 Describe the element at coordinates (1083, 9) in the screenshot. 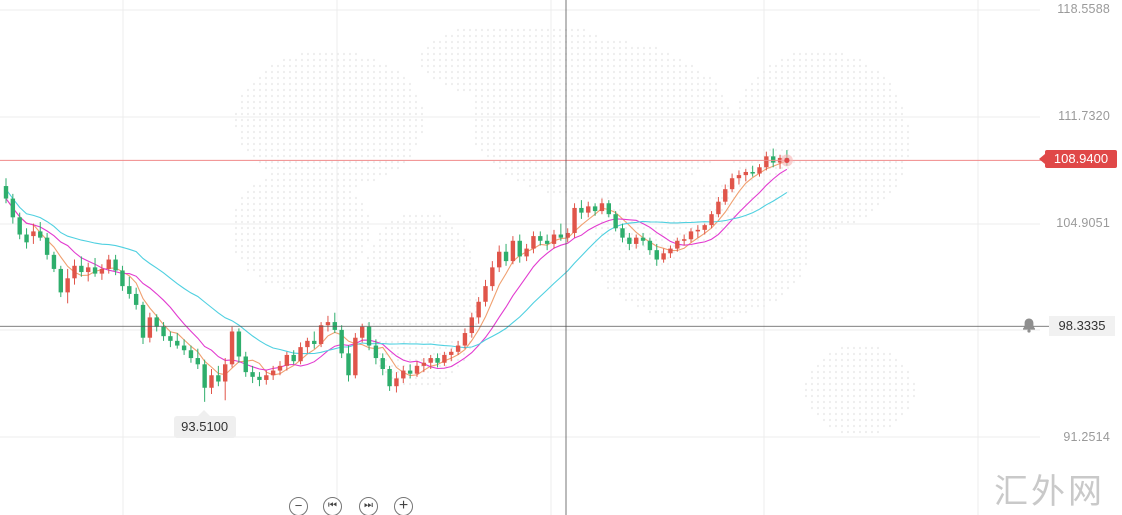

I see `y-tick-label: 118.5588` at that location.